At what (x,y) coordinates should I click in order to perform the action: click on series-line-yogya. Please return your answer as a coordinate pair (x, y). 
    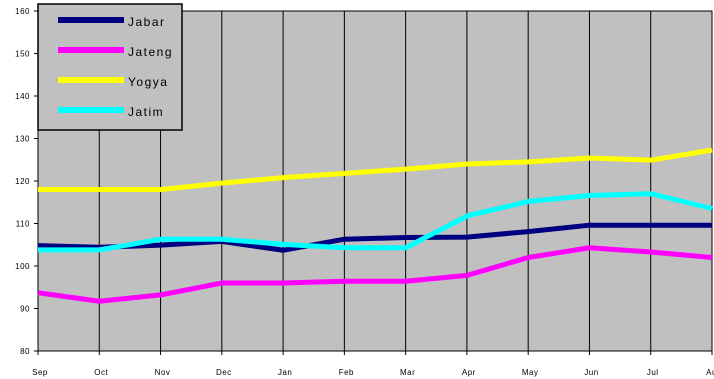
    Looking at the image, I should click on (375, 169).